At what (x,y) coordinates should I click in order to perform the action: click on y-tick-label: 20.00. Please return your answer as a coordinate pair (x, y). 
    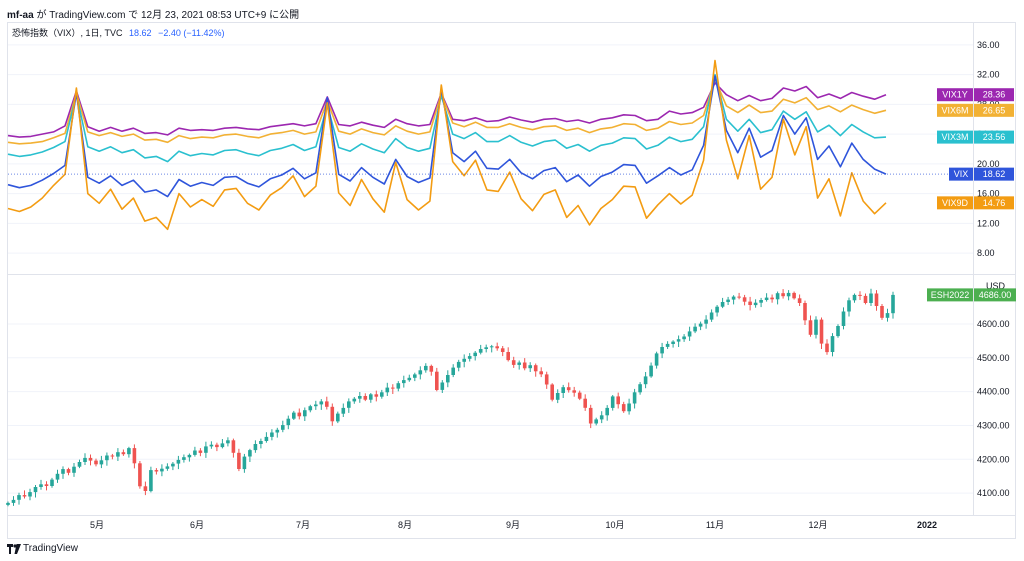
    Looking at the image, I should click on (988, 164).